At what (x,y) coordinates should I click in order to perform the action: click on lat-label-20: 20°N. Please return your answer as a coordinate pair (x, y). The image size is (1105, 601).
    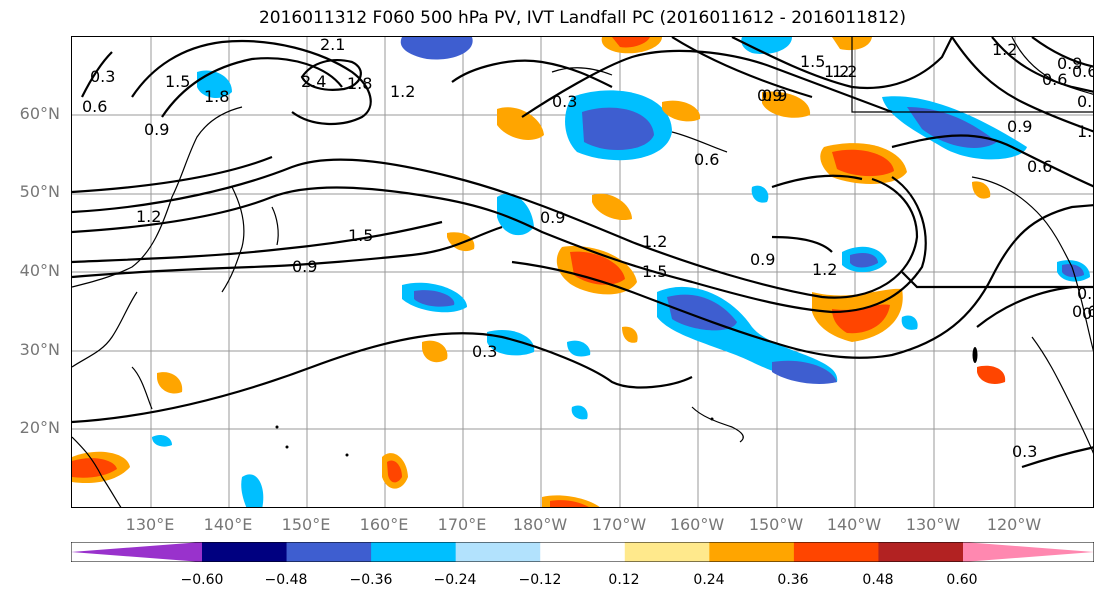
    Looking at the image, I should click on (39, 427).